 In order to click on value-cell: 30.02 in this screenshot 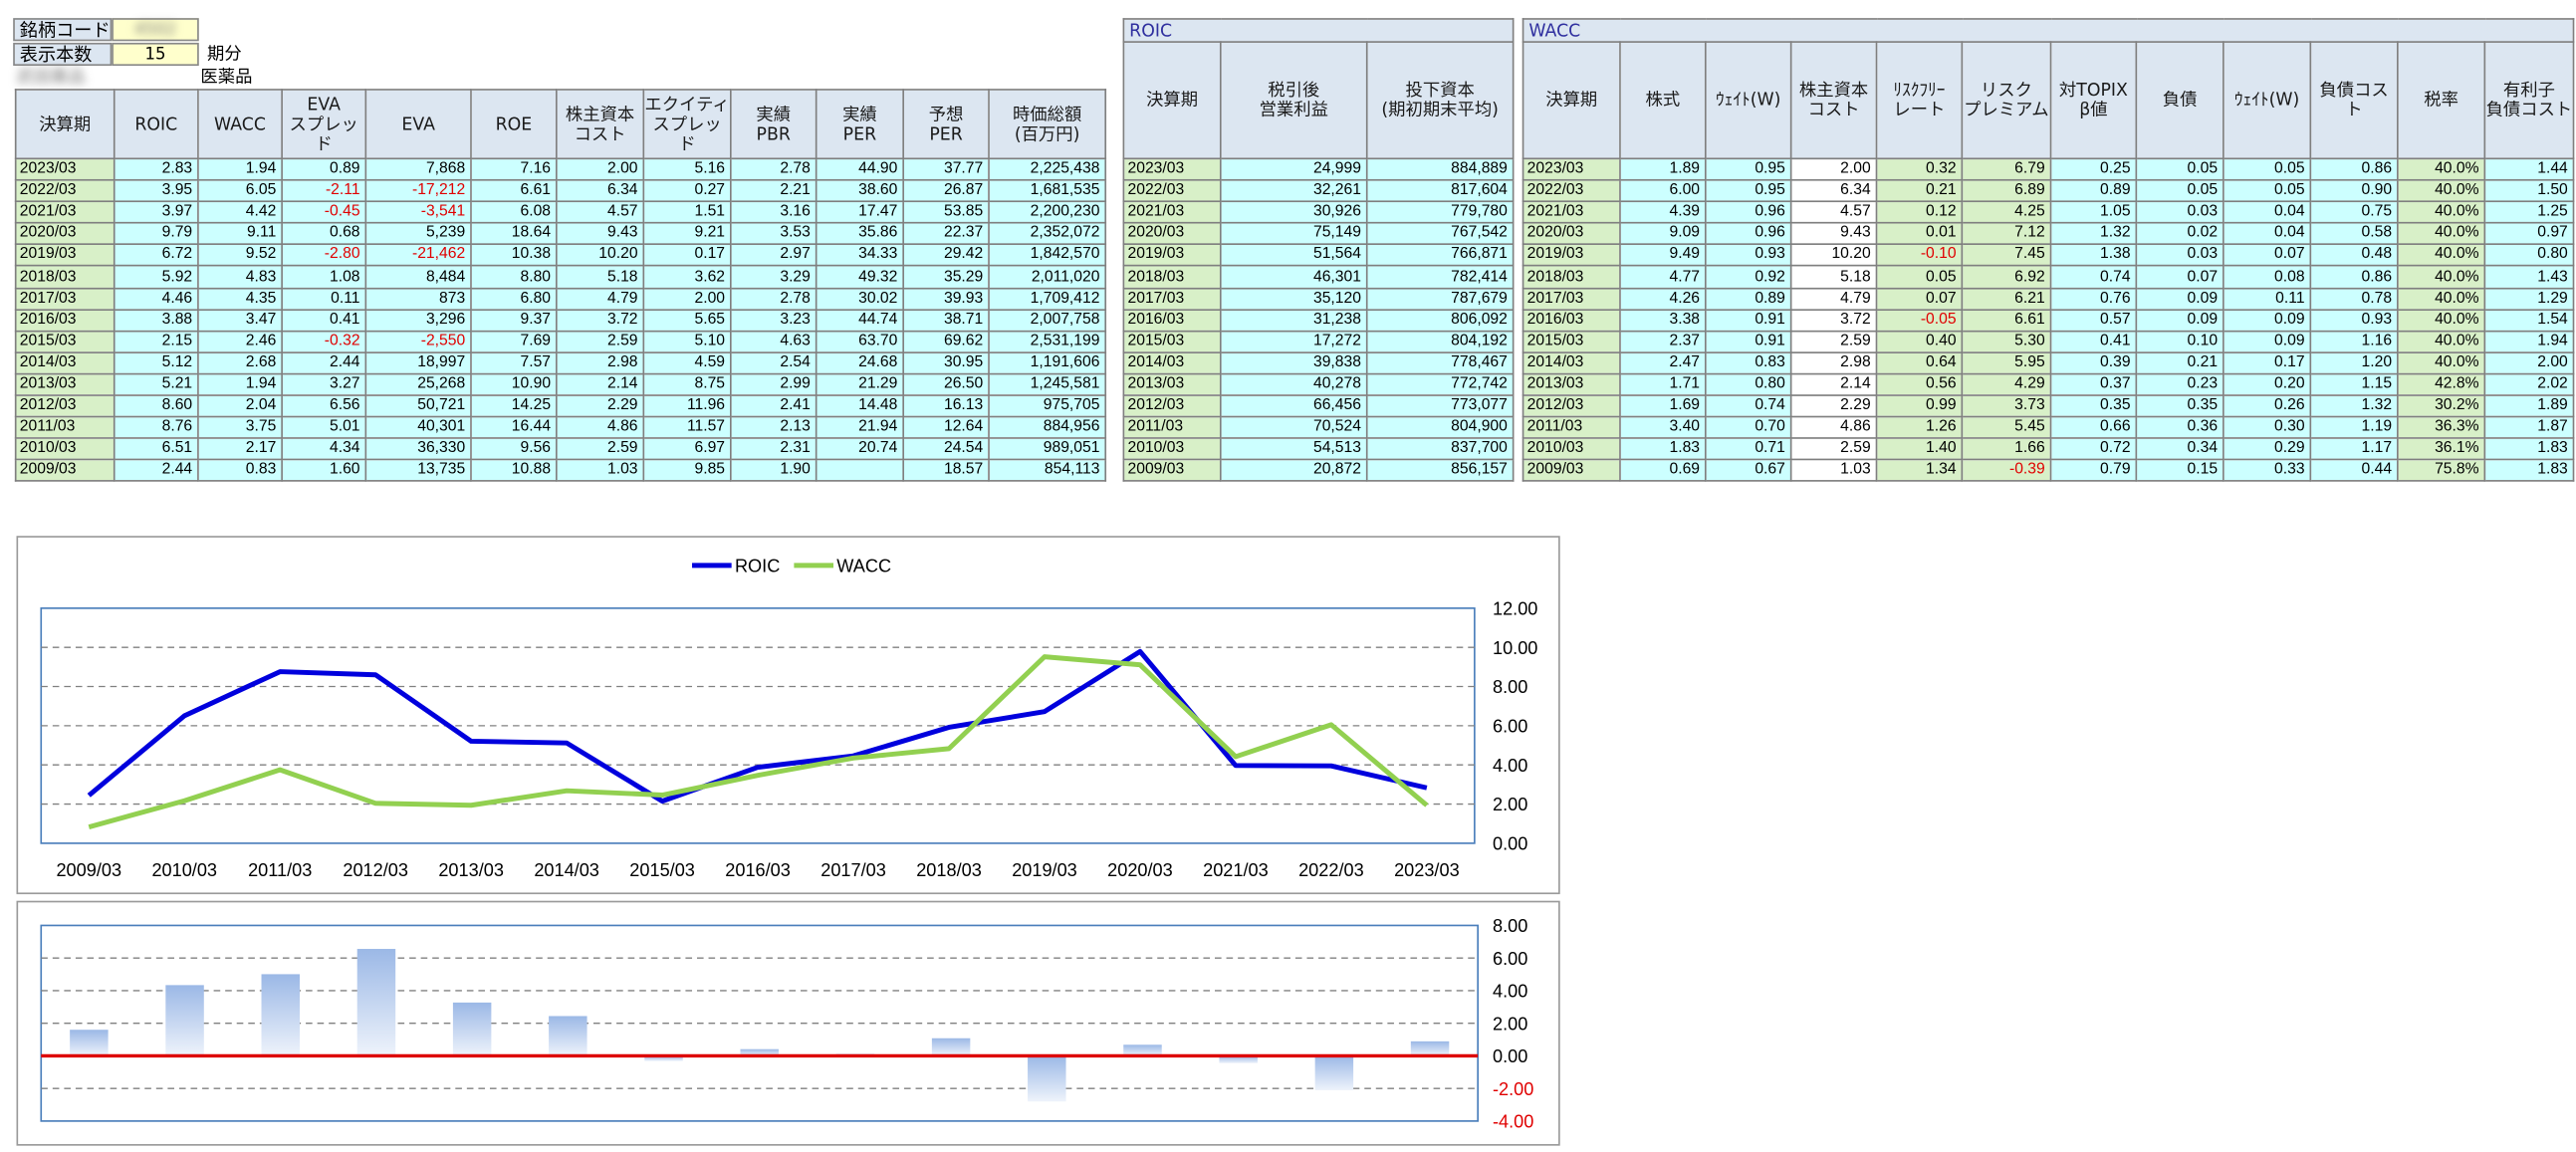, I will do `click(859, 299)`.